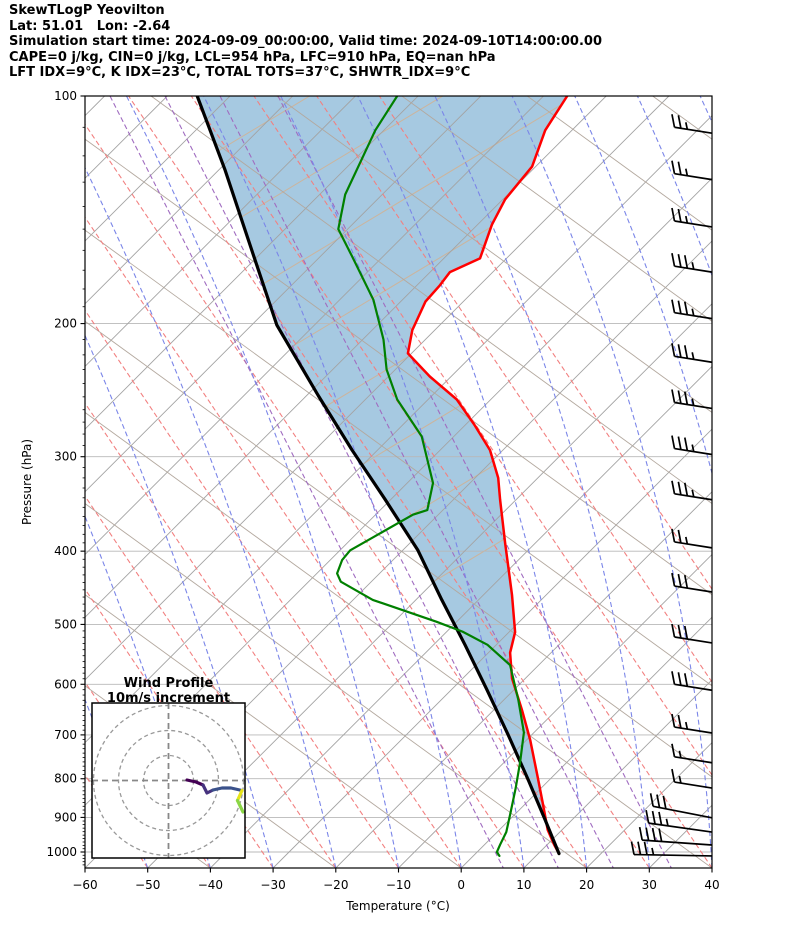 The image size is (794, 937). Describe the element at coordinates (65, 779) in the screenshot. I see `svg-text: 800` at that location.